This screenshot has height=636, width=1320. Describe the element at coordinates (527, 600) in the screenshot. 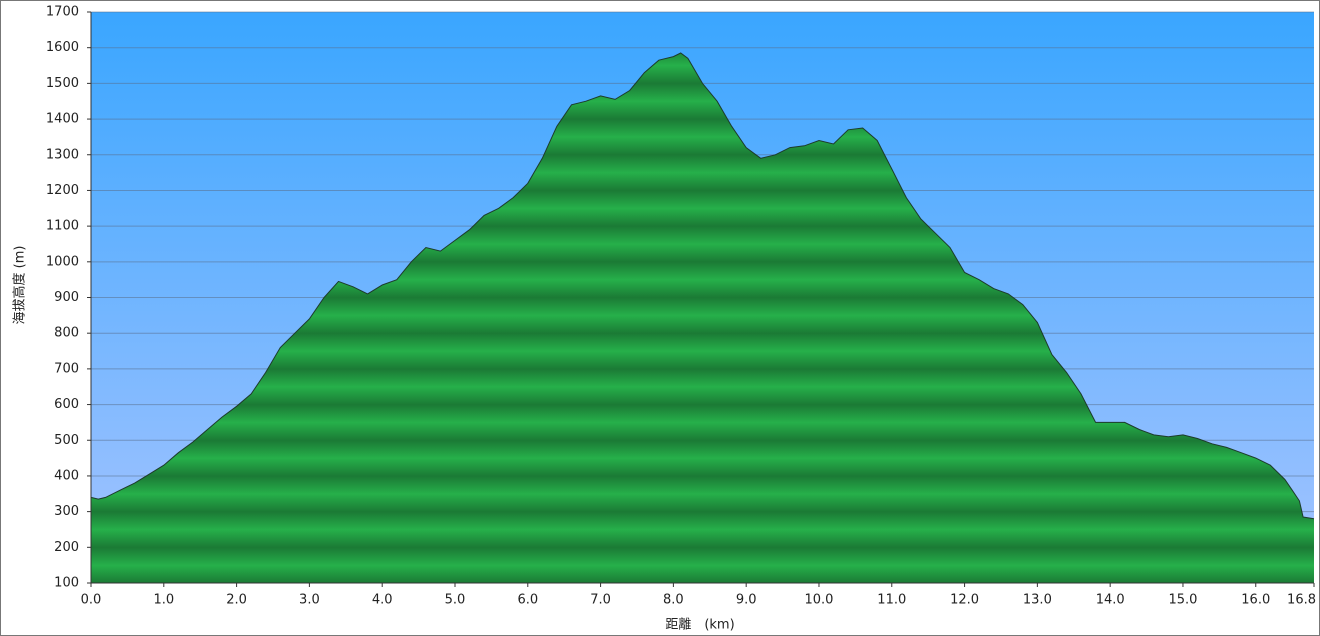

I see `x-tick-label: 6.0` at that location.